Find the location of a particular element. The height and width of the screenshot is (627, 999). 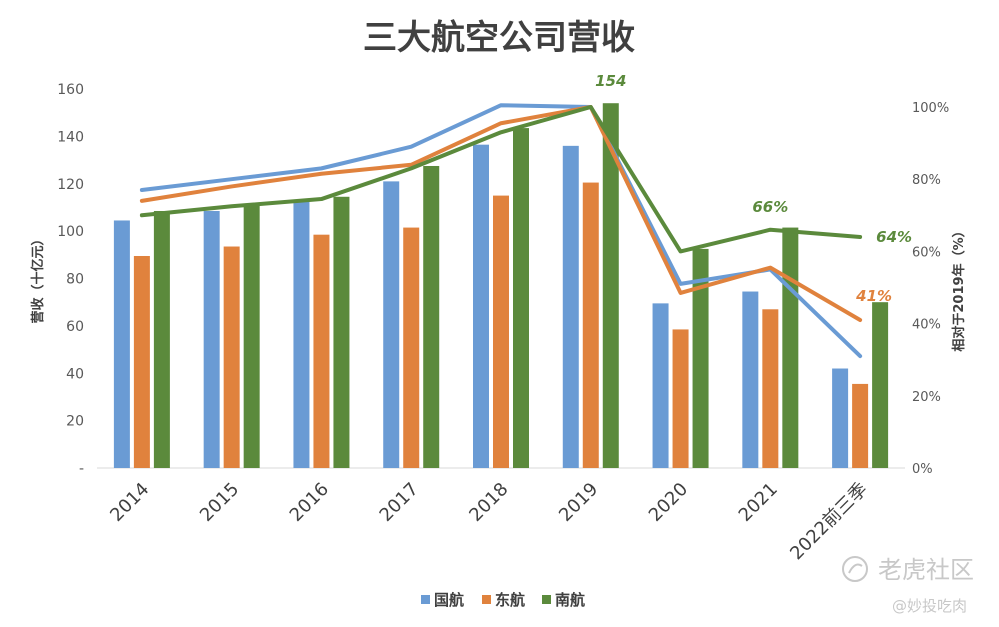

y-tick-label: 100 is located at coordinates (70, 232).